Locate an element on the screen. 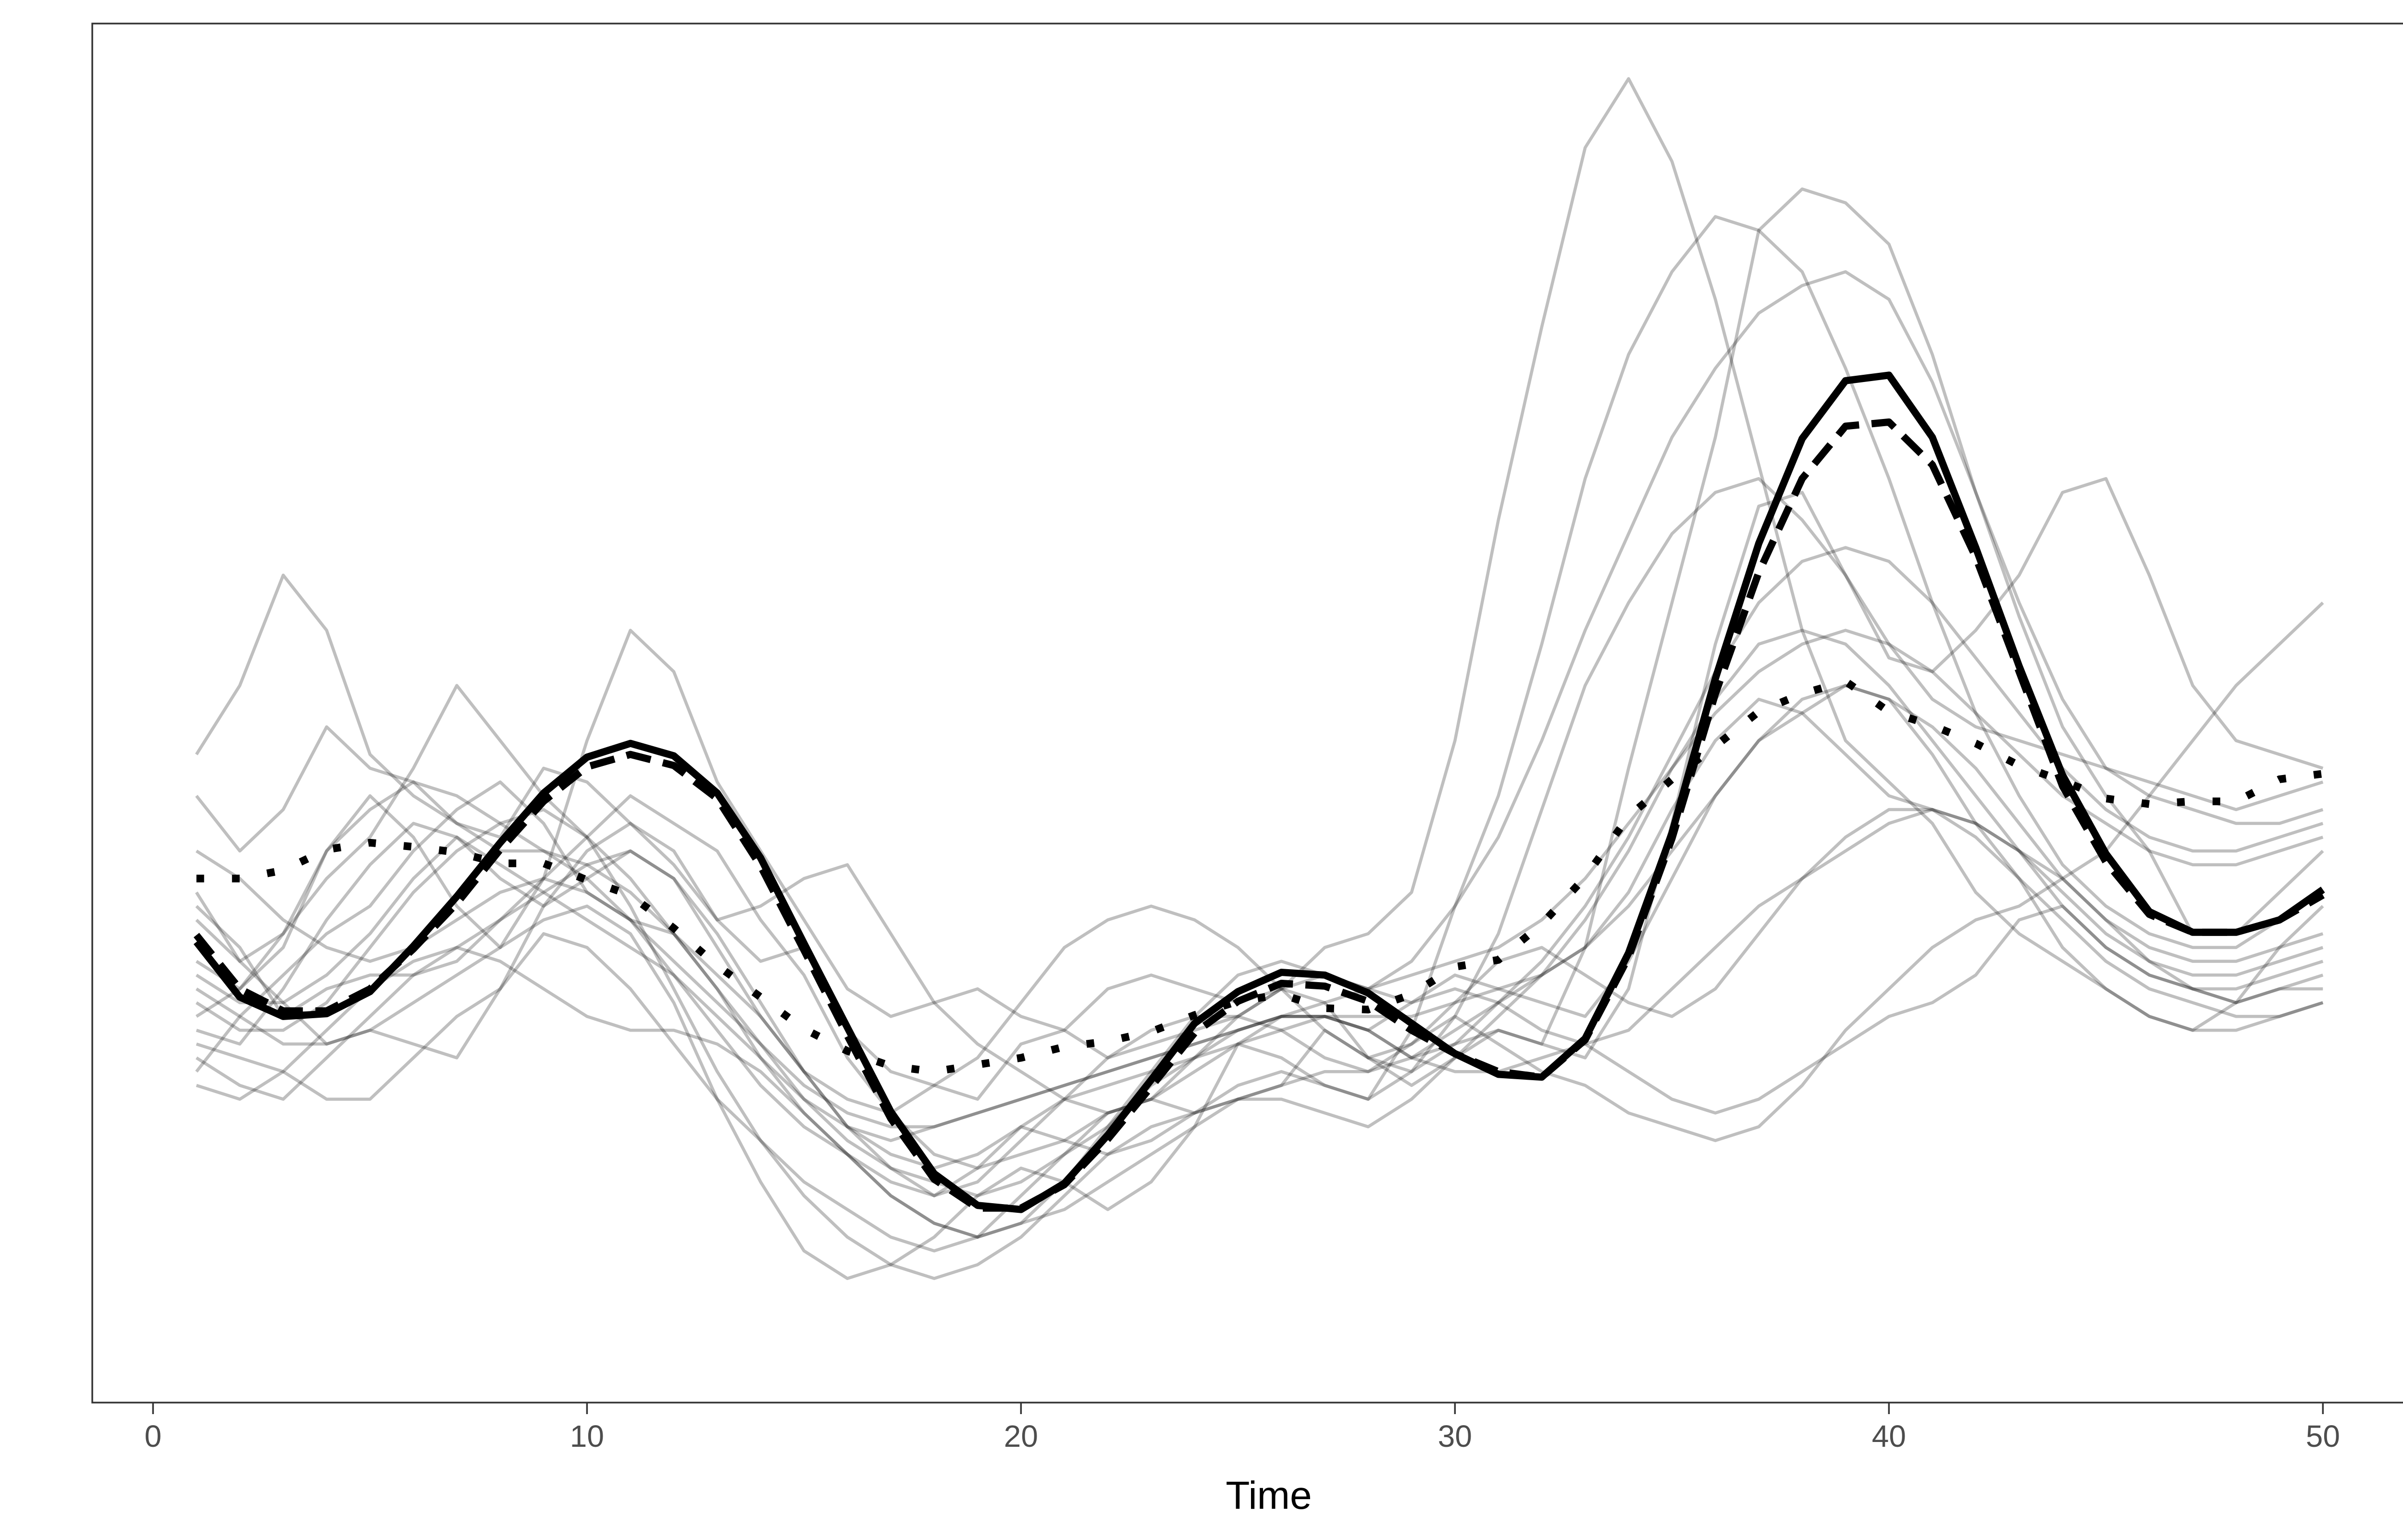  x-axis: 0 10 20 30 40 50 is located at coordinates (1243, 1428).